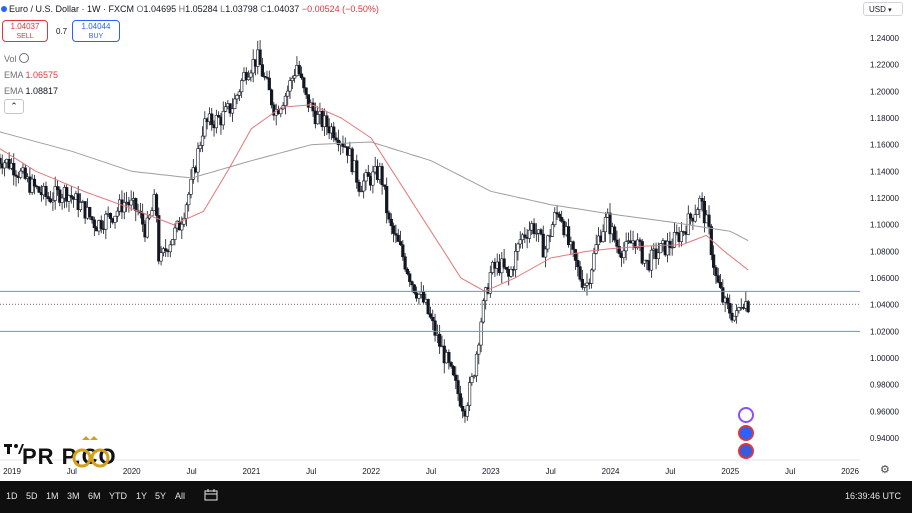 The height and width of the screenshot is (513, 912). What do you see at coordinates (24, 58) in the screenshot?
I see `eye-off-icon` at bounding box center [24, 58].